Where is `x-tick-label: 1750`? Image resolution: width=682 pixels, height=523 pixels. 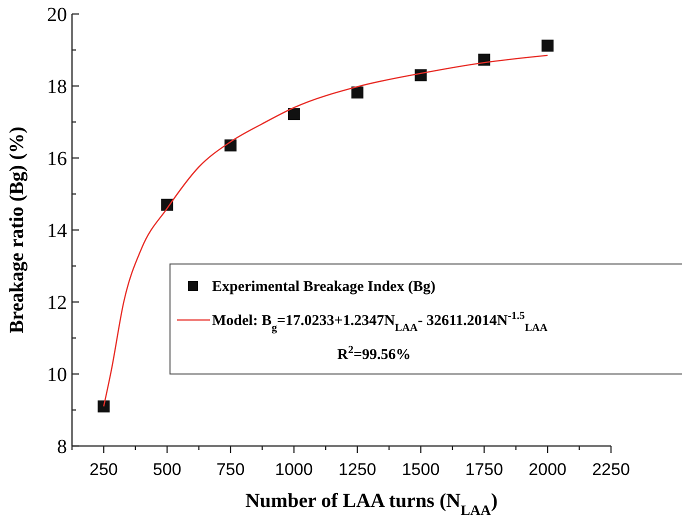
x-tick-label: 1750 is located at coordinates (484, 469).